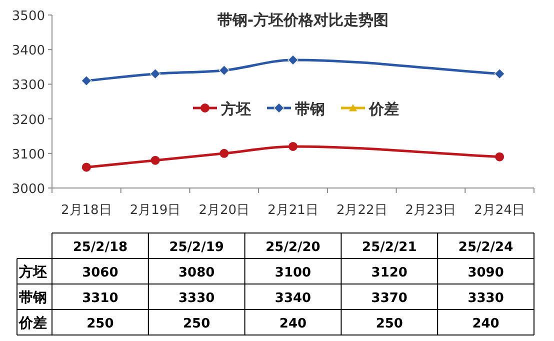 This screenshot has width=554, height=341. Describe the element at coordinates (100, 247) in the screenshot. I see `x-tick-label: 25/2/18` at that location.